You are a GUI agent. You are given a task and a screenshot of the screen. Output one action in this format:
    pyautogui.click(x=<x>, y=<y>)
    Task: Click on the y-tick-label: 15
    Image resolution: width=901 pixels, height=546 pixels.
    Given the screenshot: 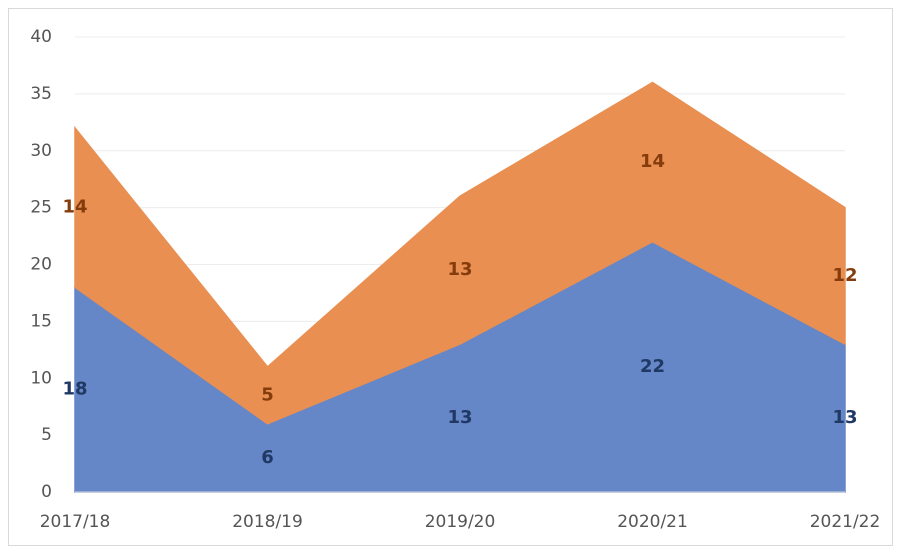 What is the action you would take?
    pyautogui.click(x=41, y=321)
    